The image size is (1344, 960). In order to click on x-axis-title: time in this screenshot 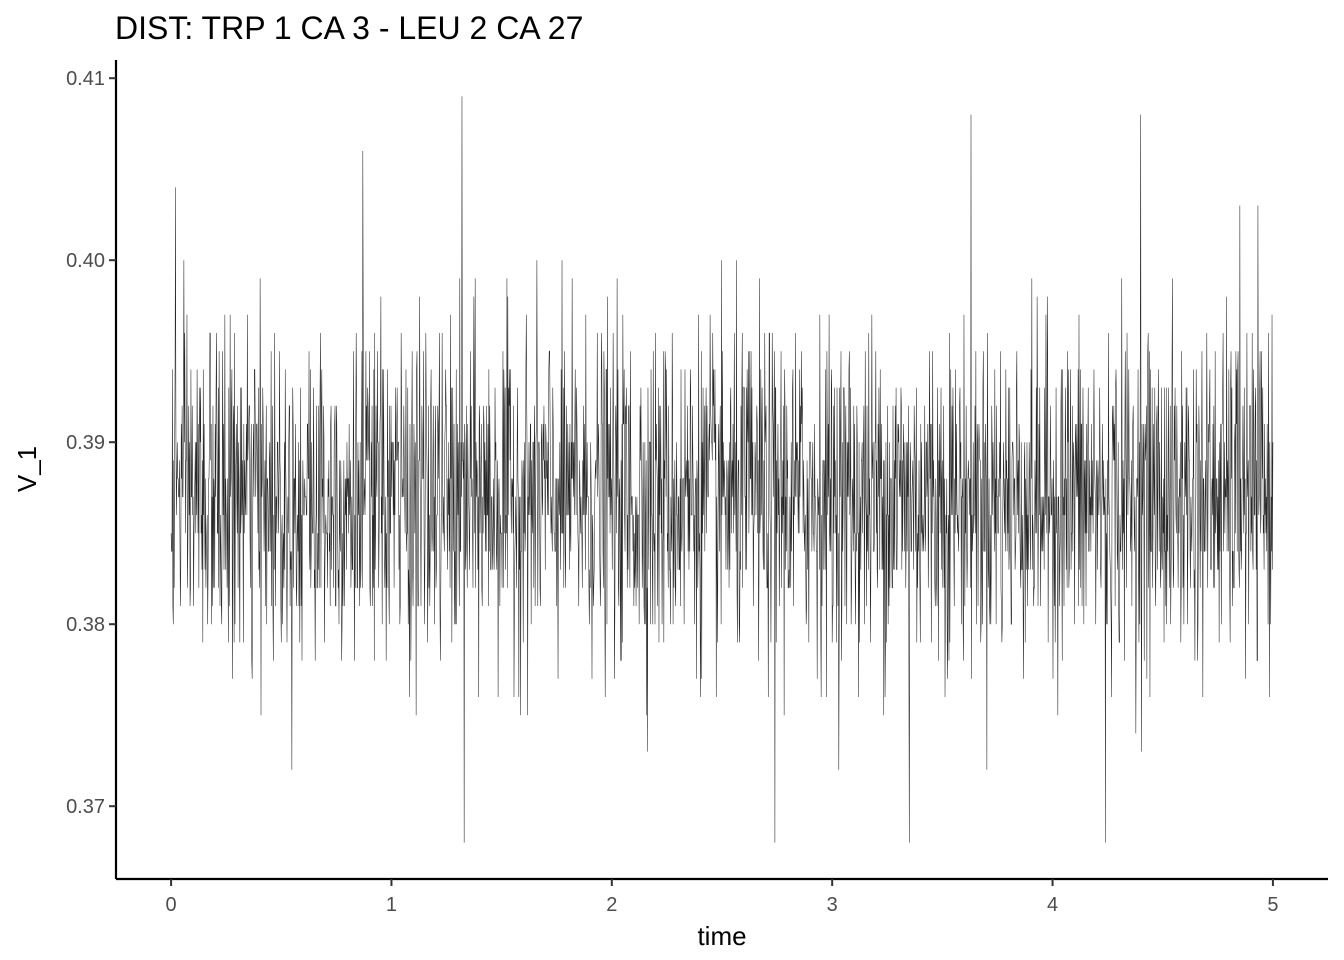, I will do `click(721, 936)`.